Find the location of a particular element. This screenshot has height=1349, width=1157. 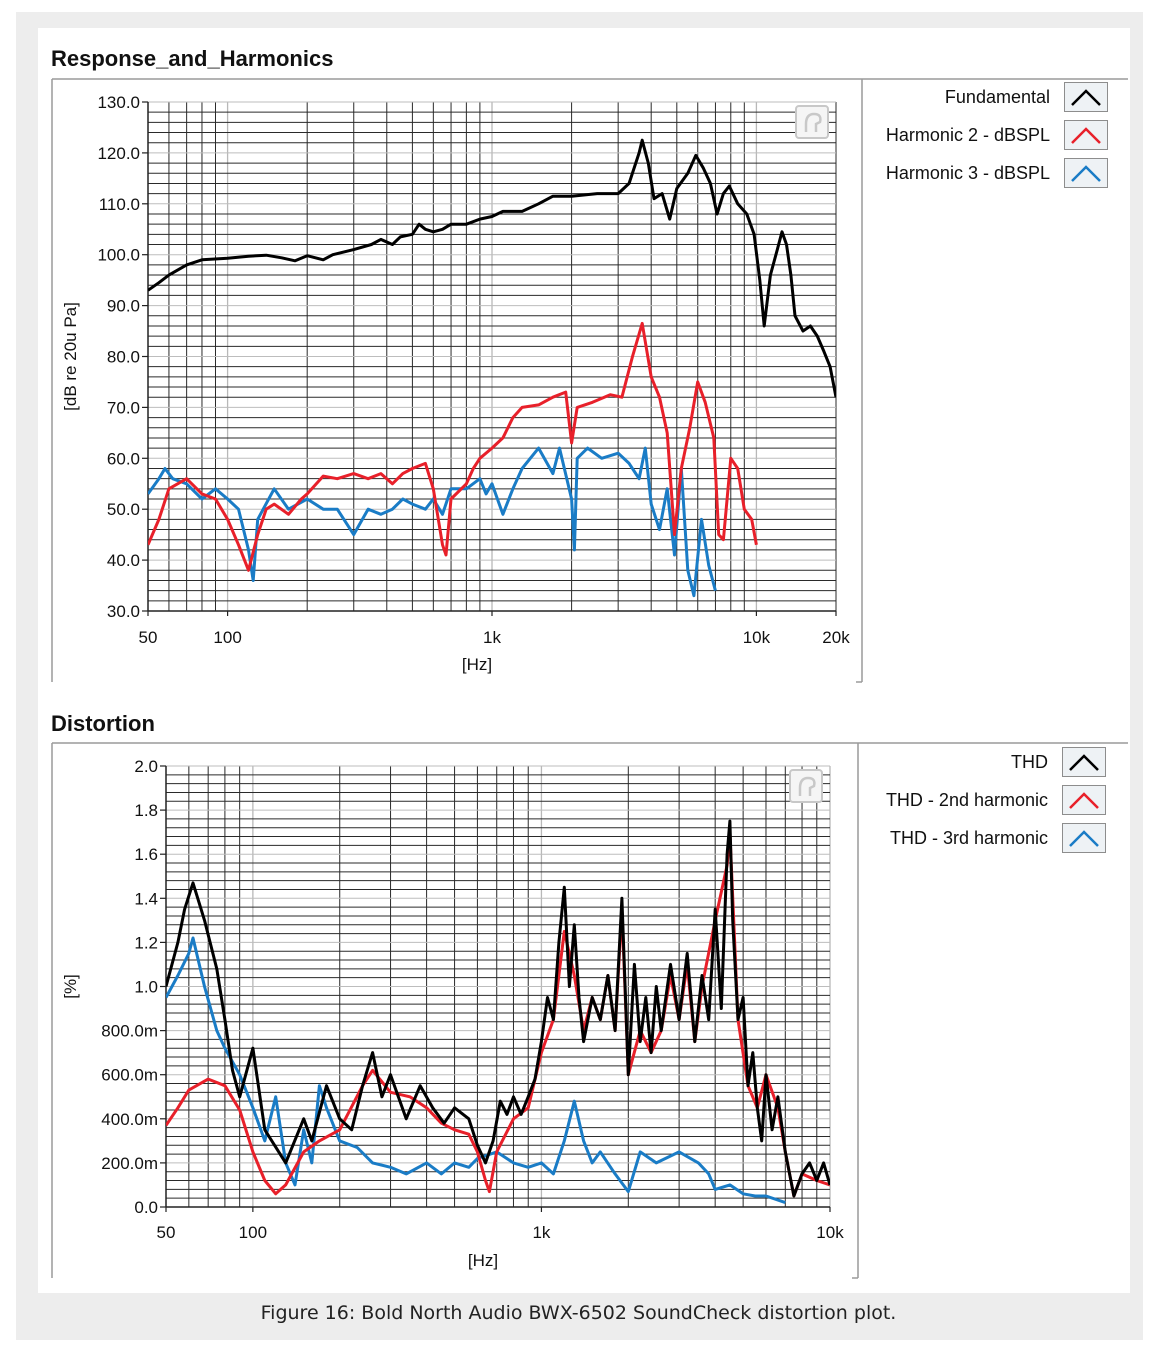

legend-entry: Harmonic 3 - dBSPL is located at coordinates (997, 173).